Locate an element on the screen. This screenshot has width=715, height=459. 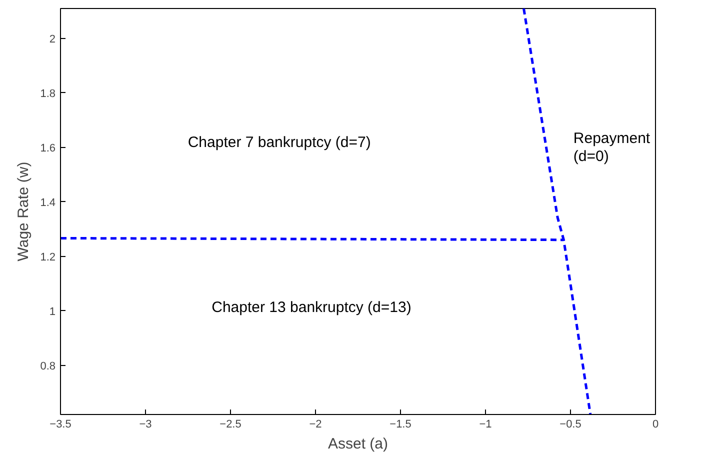
annotation: Chapter 7 bankruptcy (d=7) is located at coordinates (279, 142).